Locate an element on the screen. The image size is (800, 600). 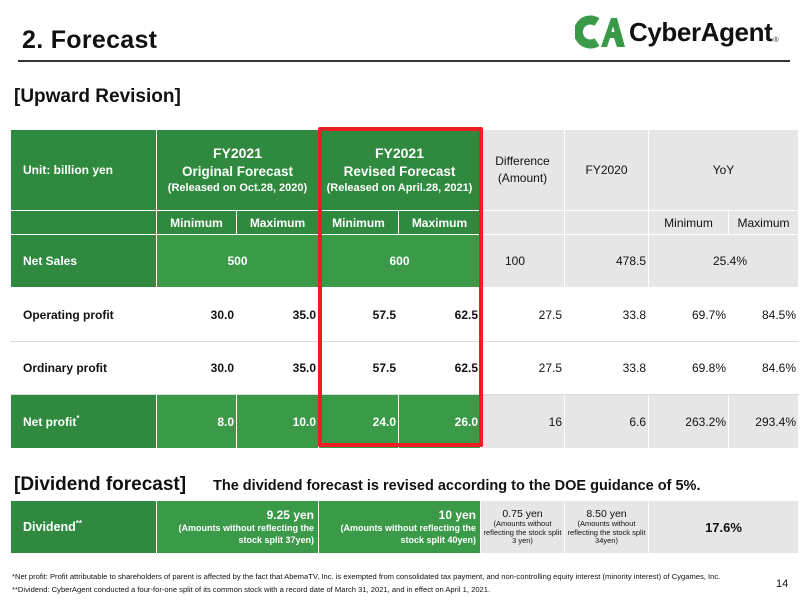
yoy-maximum-header: Maximum is located at coordinates (763, 222).